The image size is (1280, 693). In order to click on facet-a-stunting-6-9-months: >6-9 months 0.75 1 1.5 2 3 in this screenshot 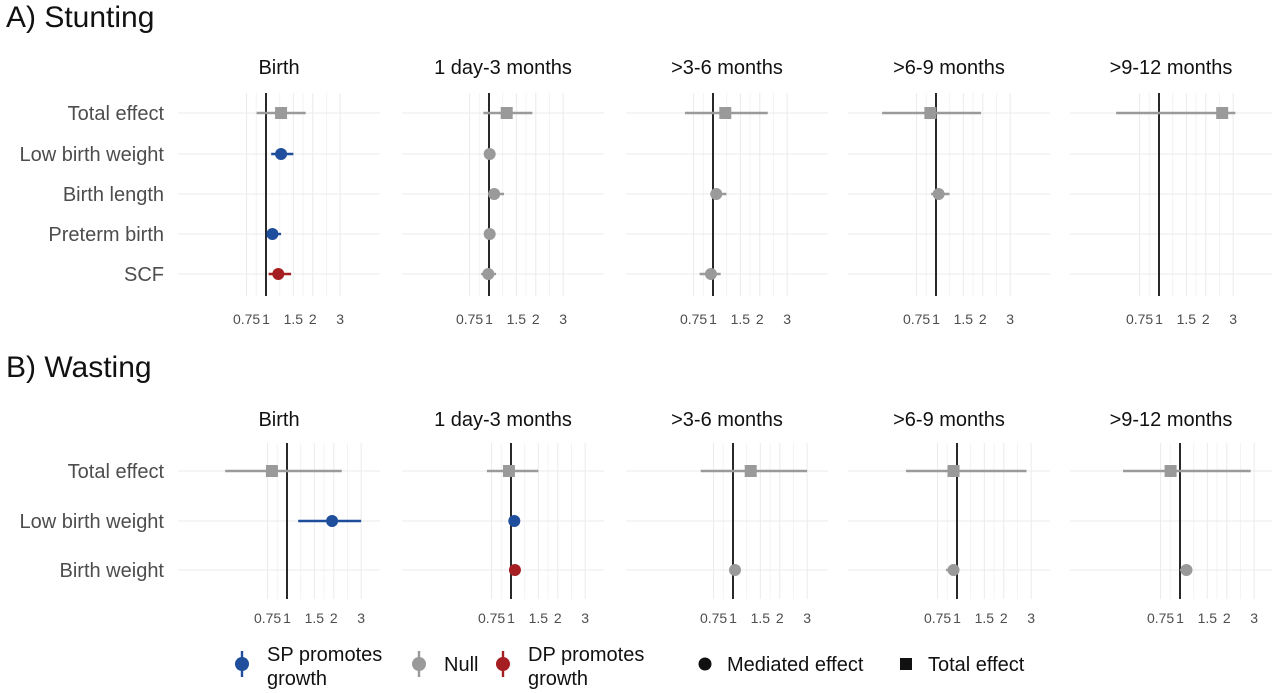, I will do `click(949, 192)`.